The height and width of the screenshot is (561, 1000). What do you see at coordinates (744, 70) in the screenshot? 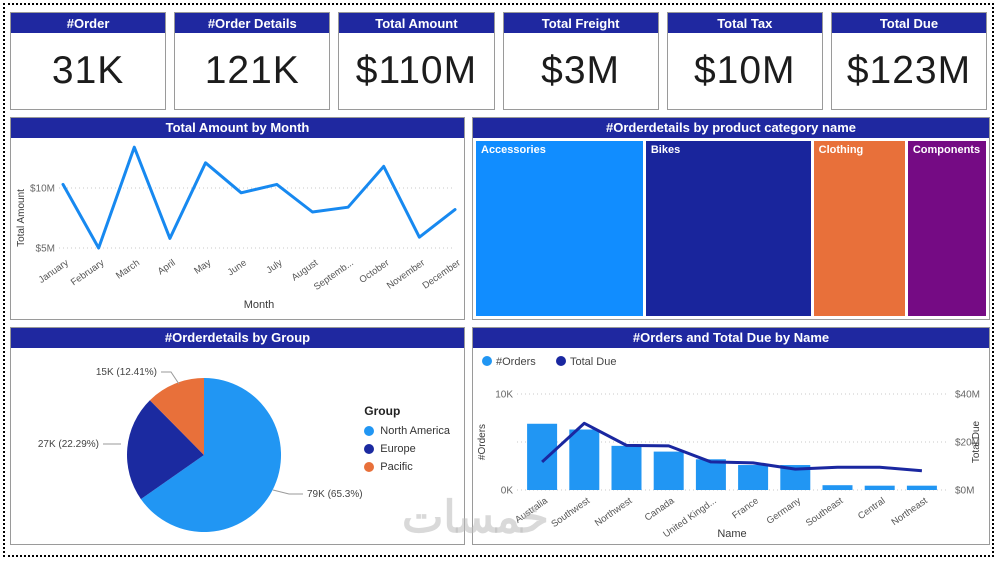
I see `kpi-card-value: $10M` at bounding box center [744, 70].